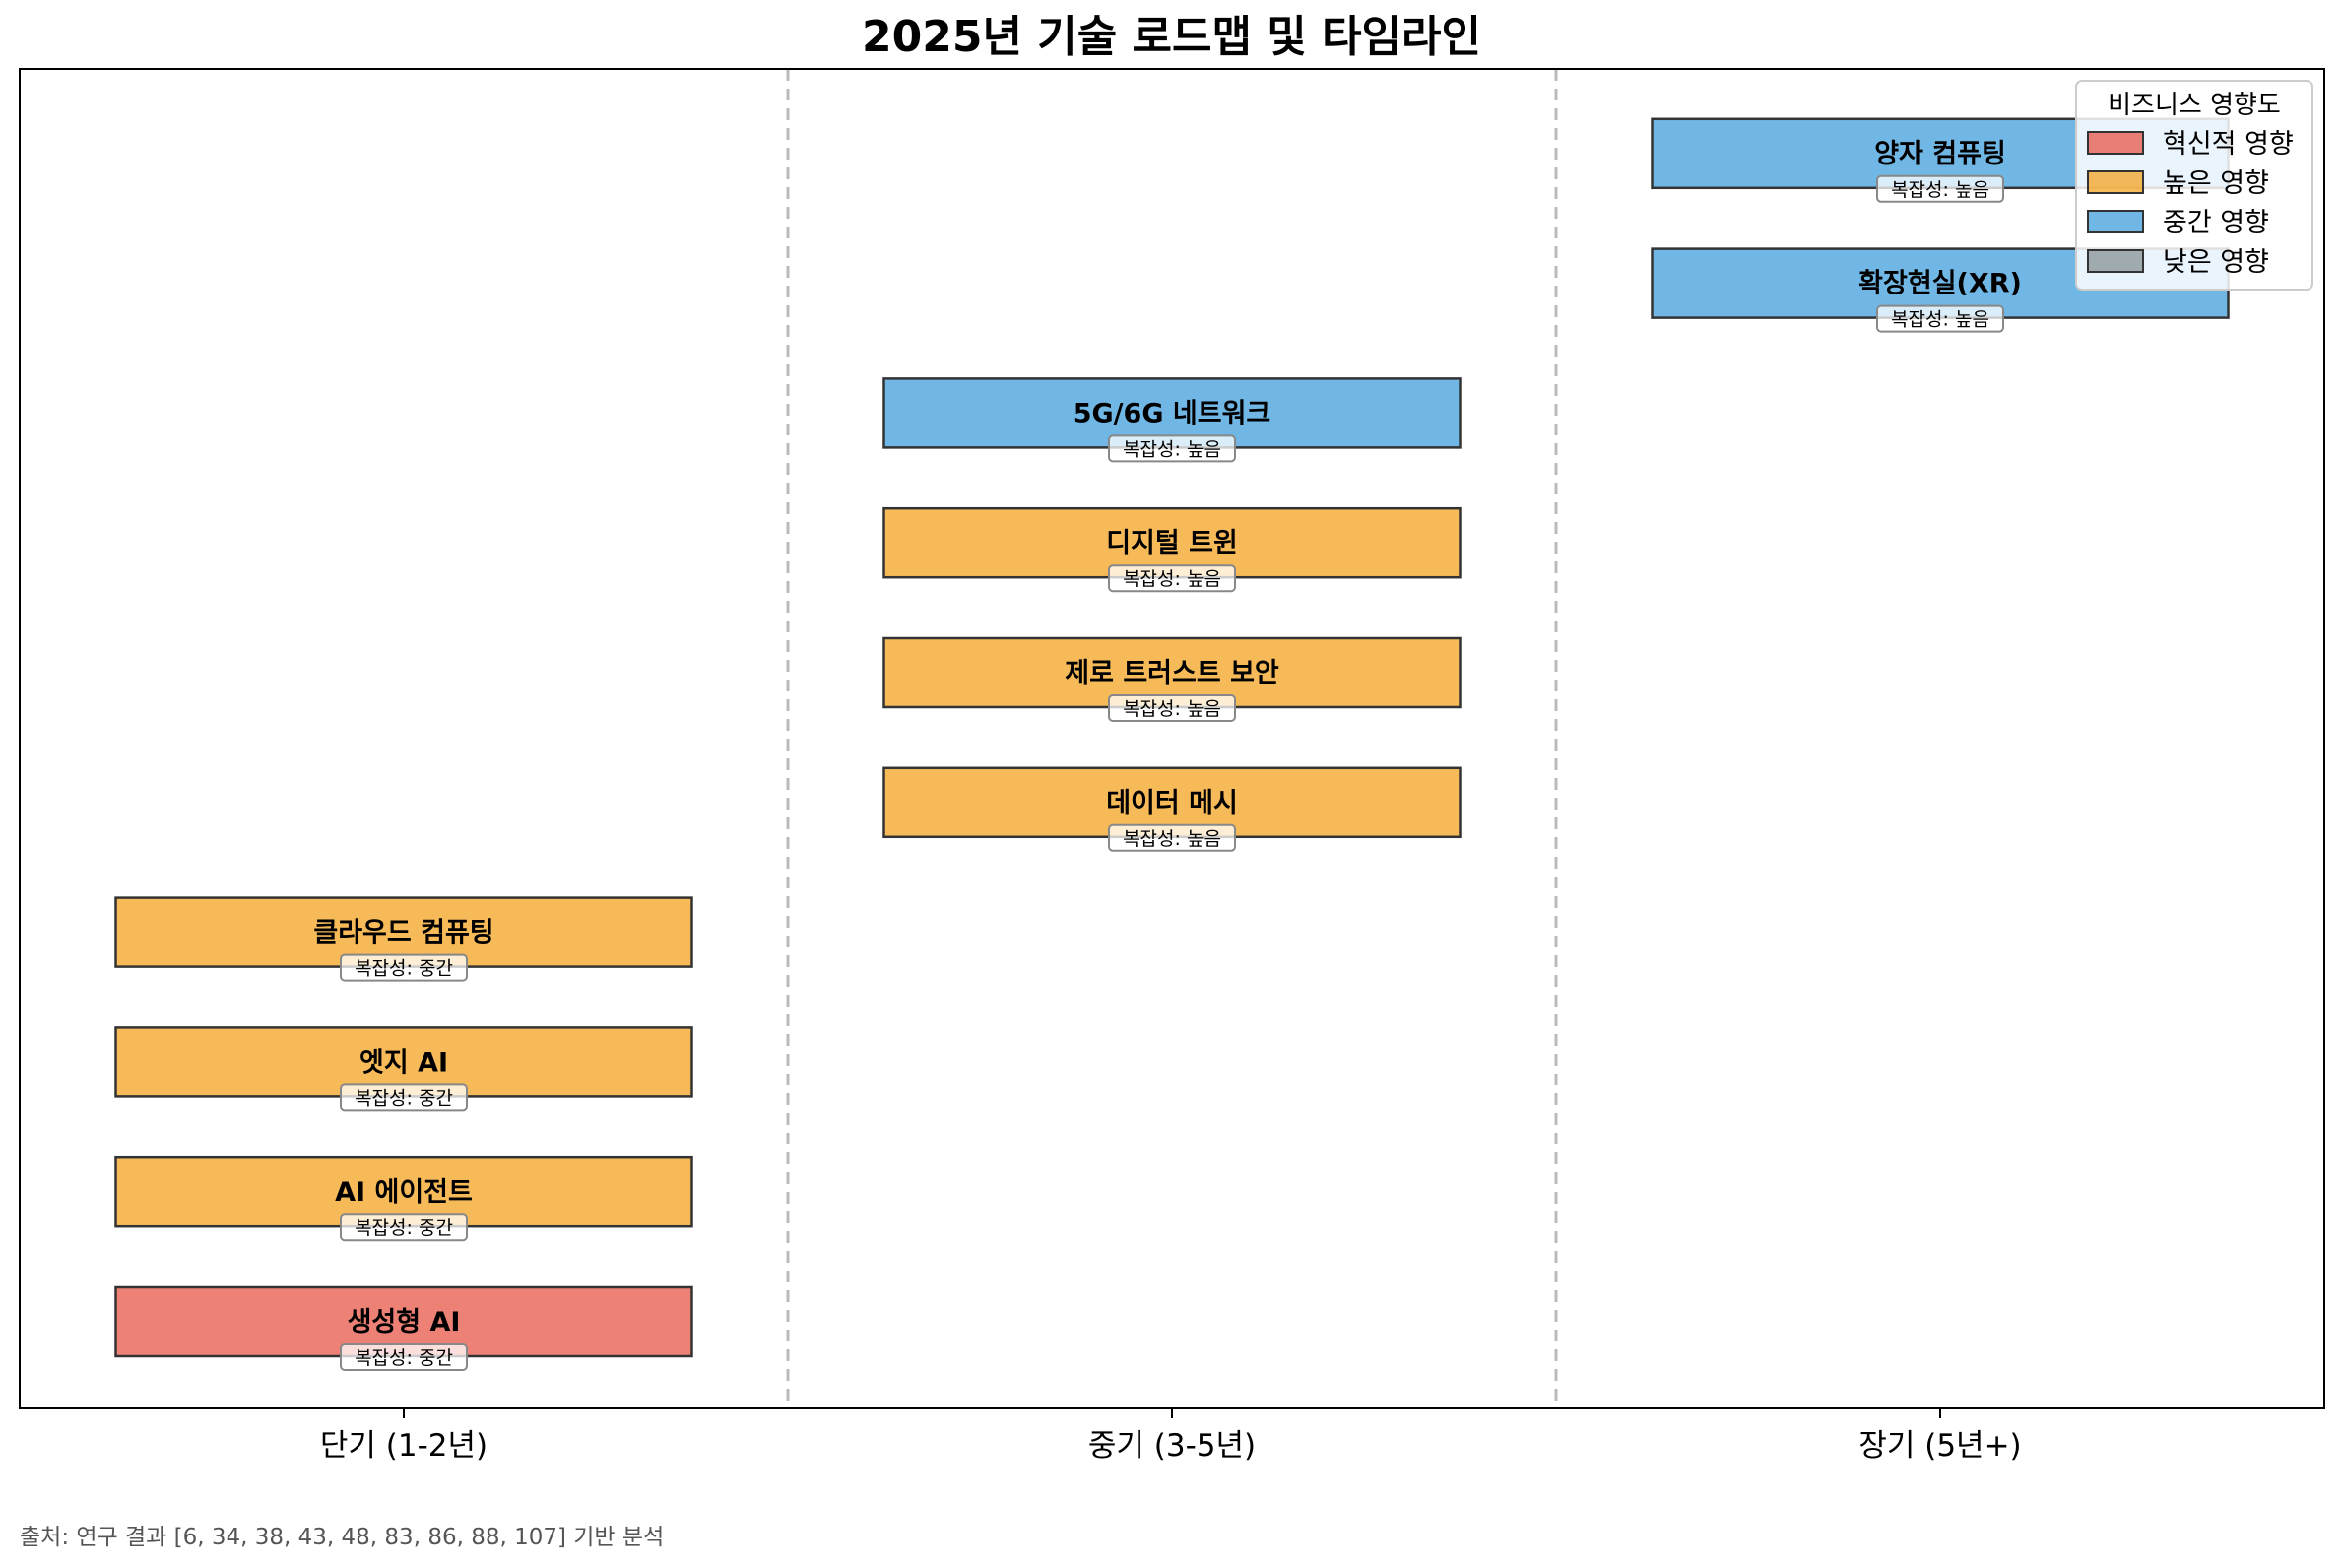 Image resolution: width=2343 pixels, height=1568 pixels. I want to click on bar-label: 엣지 AI, so click(403, 1063).